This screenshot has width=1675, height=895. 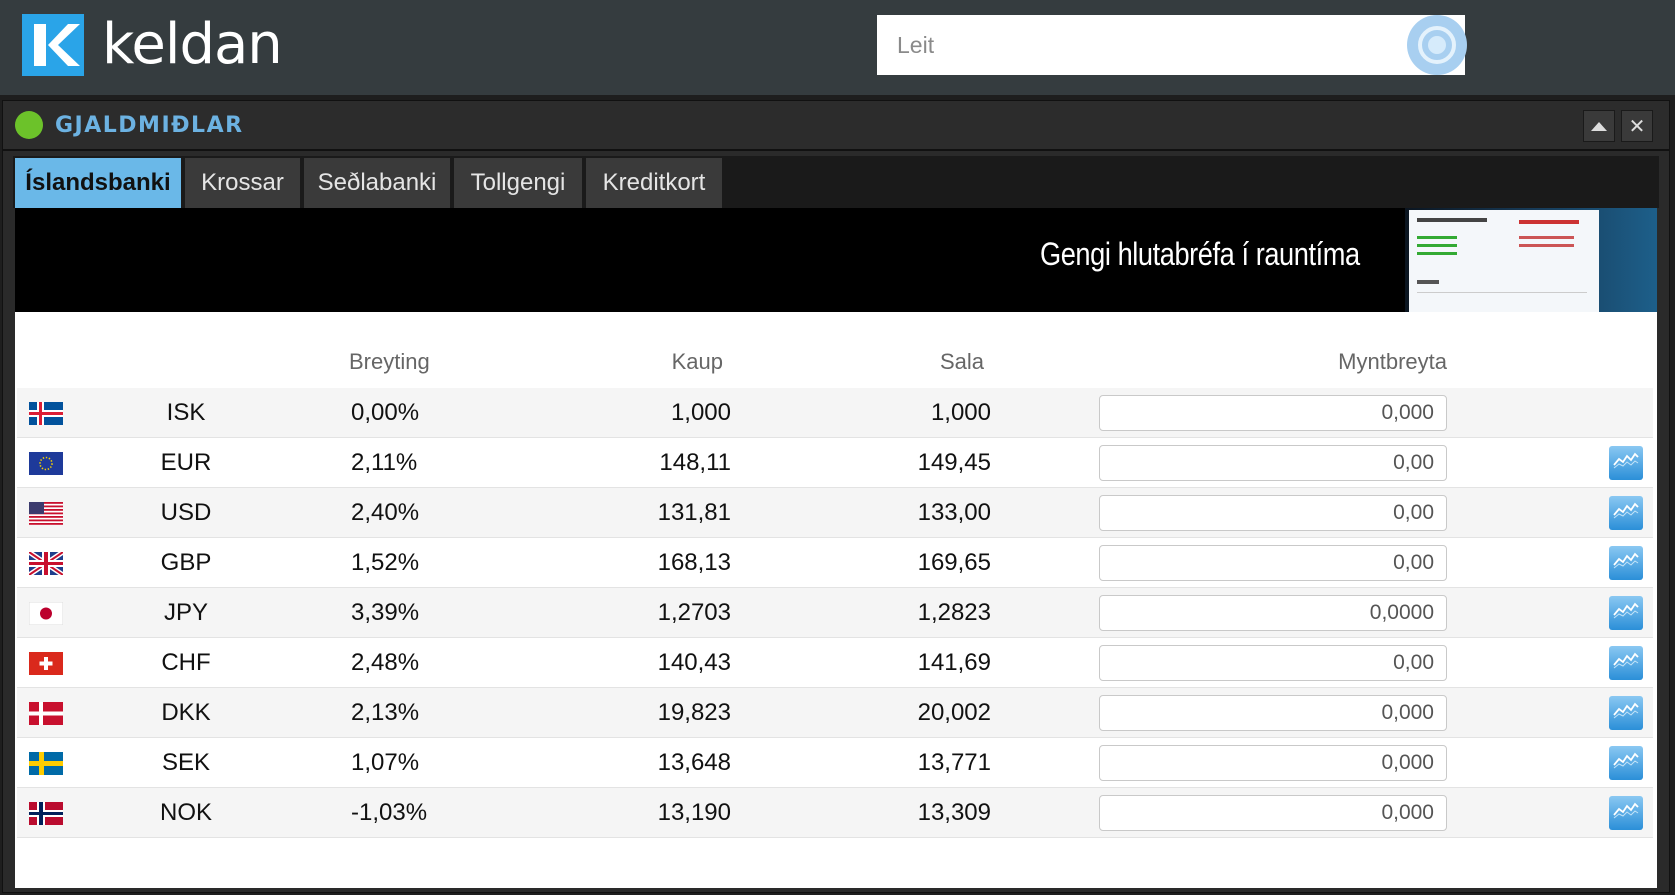 What do you see at coordinates (377, 183) in the screenshot?
I see `tab-sedlabanki: Seðlabanki` at bounding box center [377, 183].